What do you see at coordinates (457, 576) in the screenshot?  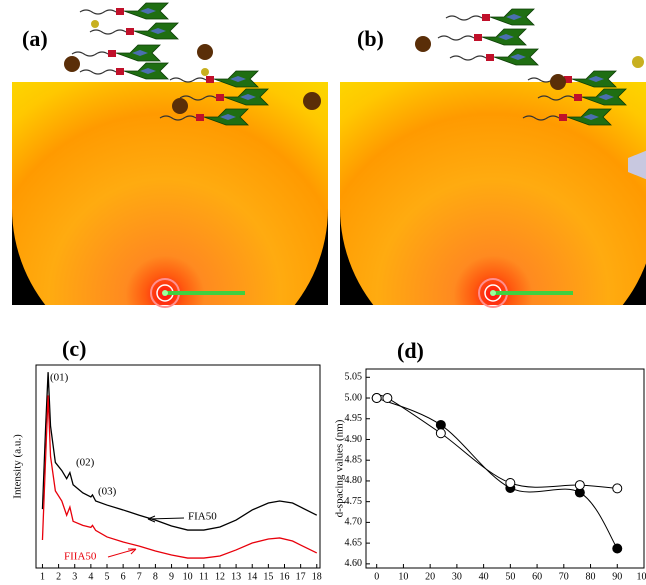 I see `x-tick-label: 30` at bounding box center [457, 576].